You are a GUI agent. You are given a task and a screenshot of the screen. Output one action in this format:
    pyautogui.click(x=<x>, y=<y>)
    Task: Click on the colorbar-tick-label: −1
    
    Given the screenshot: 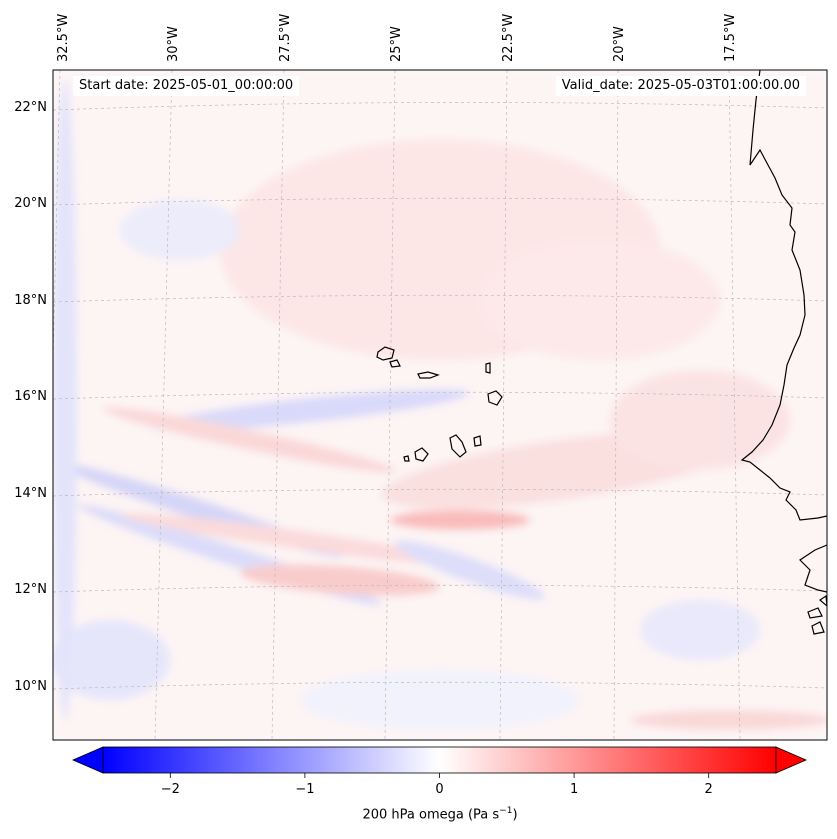 What is the action you would take?
    pyautogui.click(x=304, y=789)
    